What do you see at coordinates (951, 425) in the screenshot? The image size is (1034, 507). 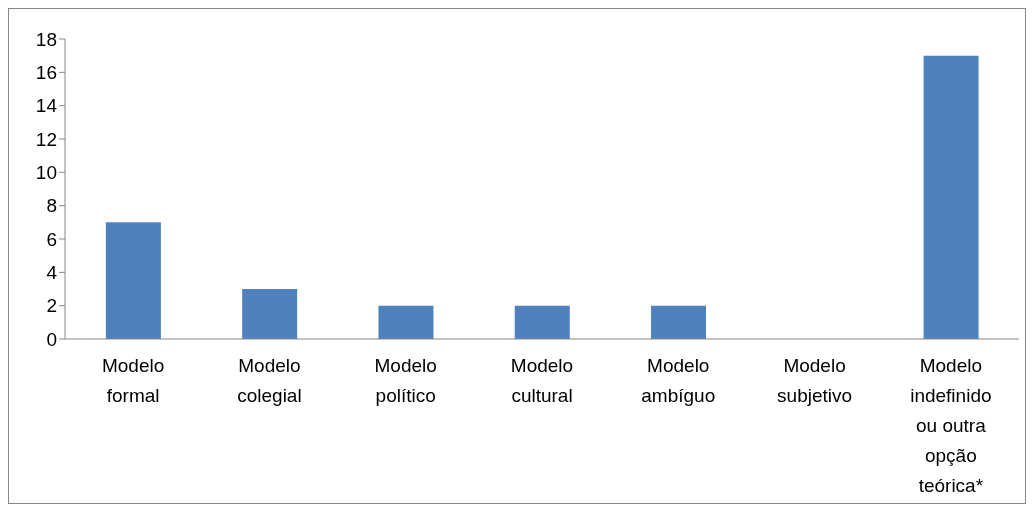 I see `x-tick-label: Modelo indefinido ou outra opção teórica*` at bounding box center [951, 425].